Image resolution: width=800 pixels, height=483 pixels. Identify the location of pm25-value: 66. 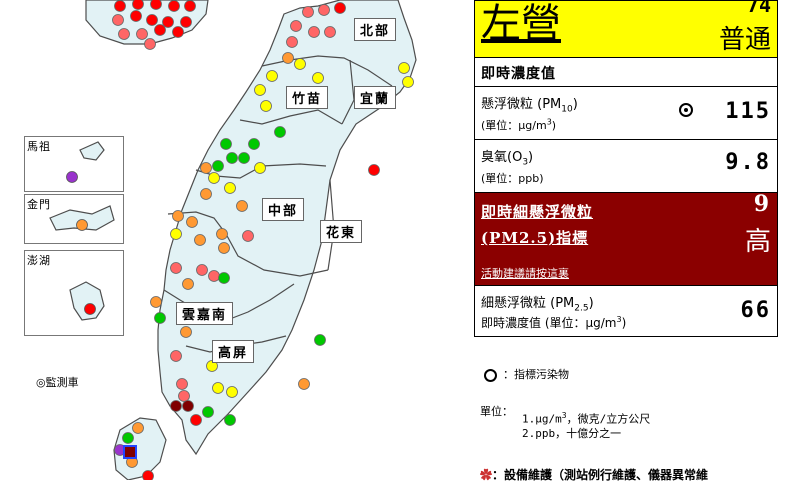
(755, 310).